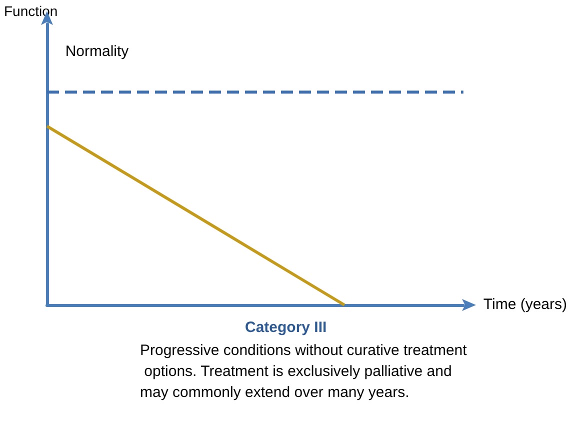 The image size is (570, 435). I want to click on text: Function, so click(31, 11).